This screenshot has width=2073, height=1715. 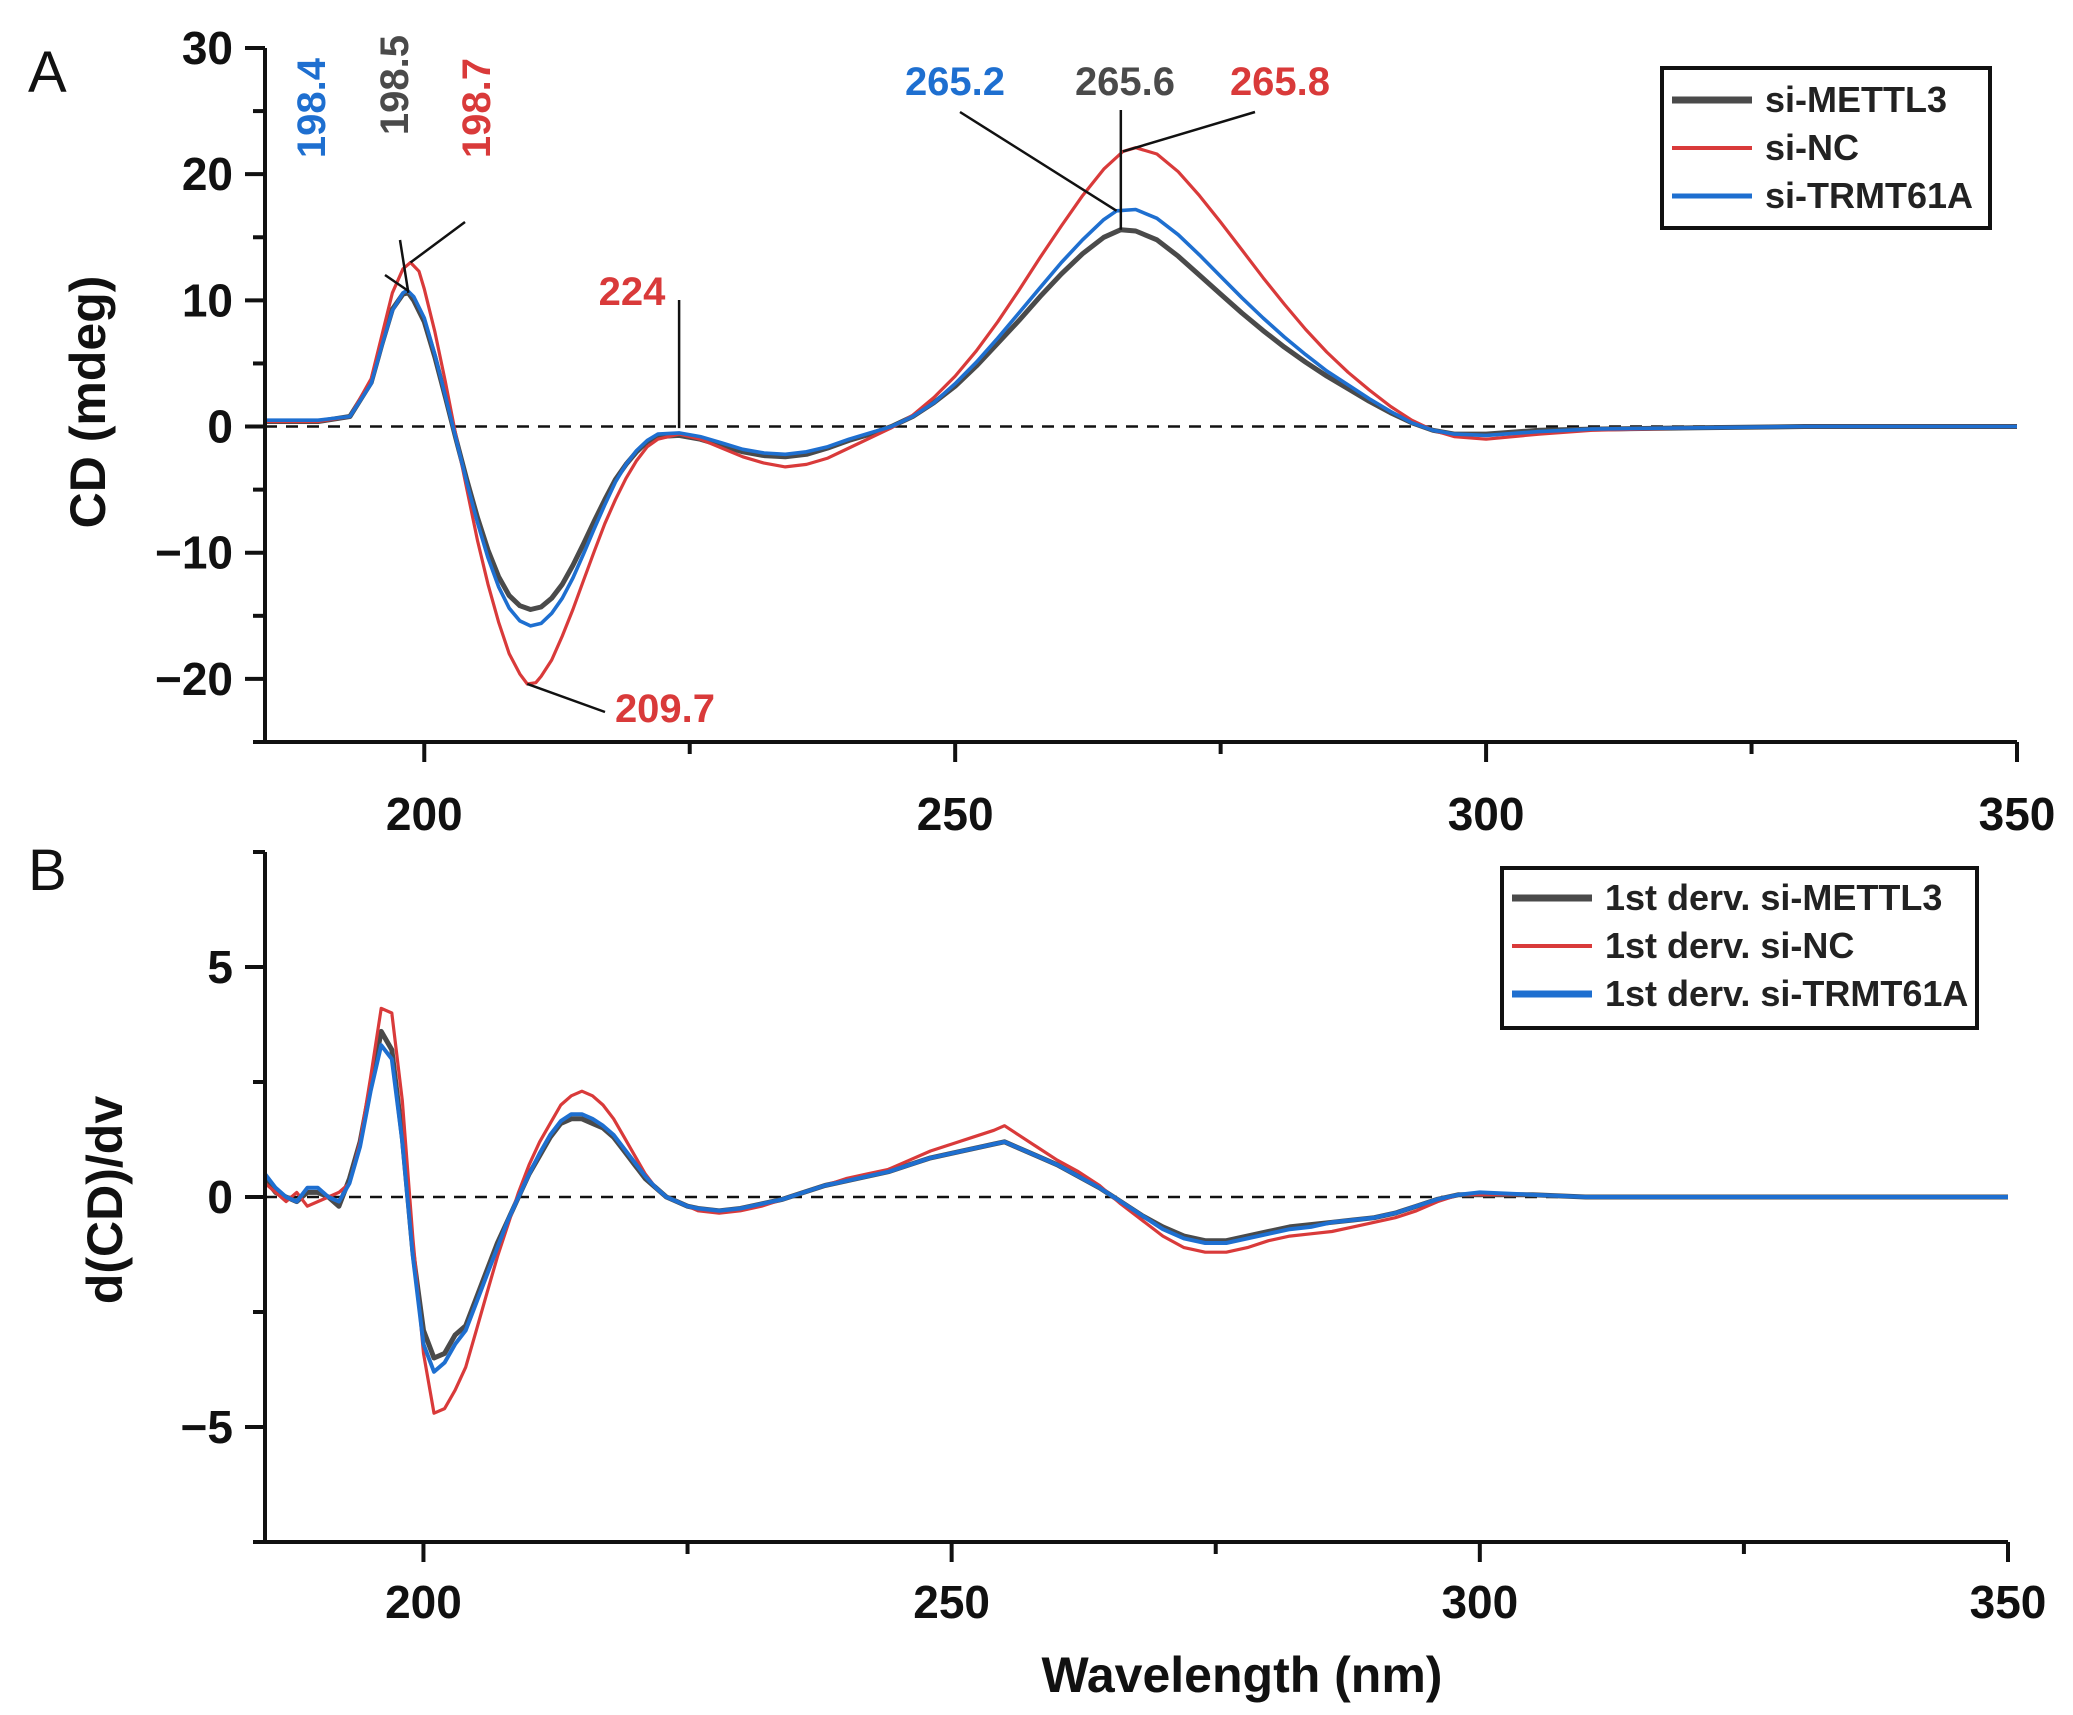 I want to click on panel-b-y-tick-label: 0, so click(x=220, y=1197).